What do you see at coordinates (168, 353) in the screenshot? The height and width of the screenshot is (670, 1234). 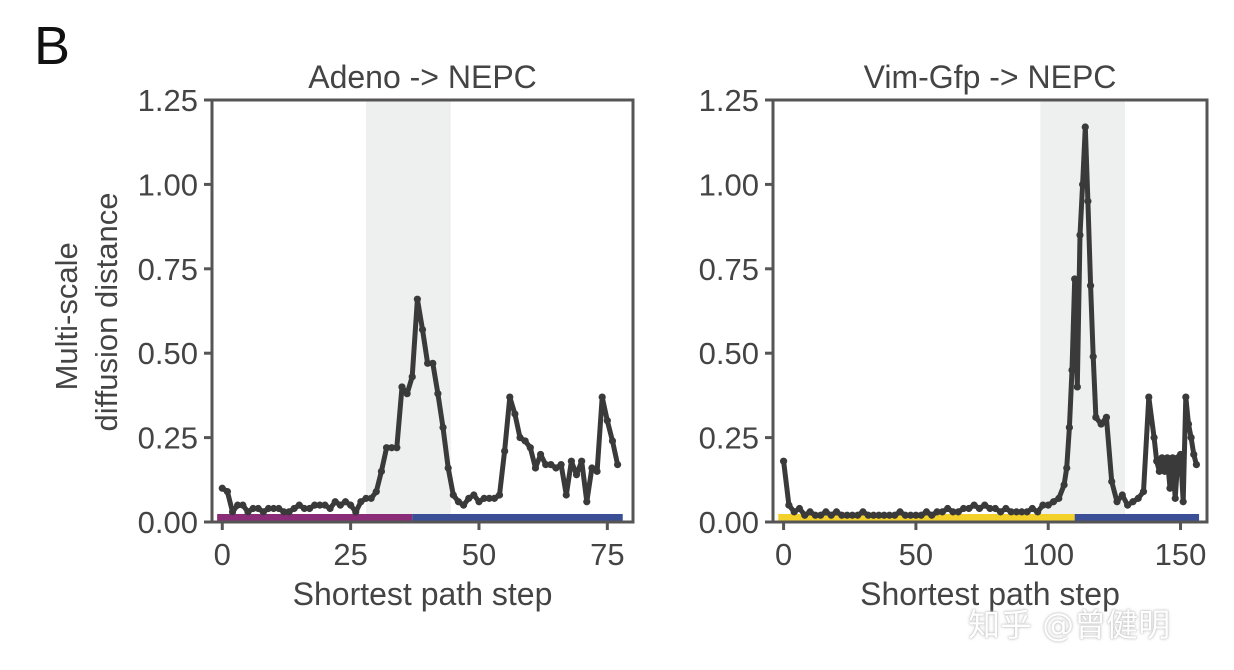 I see `y-tick-label: 0.50` at bounding box center [168, 353].